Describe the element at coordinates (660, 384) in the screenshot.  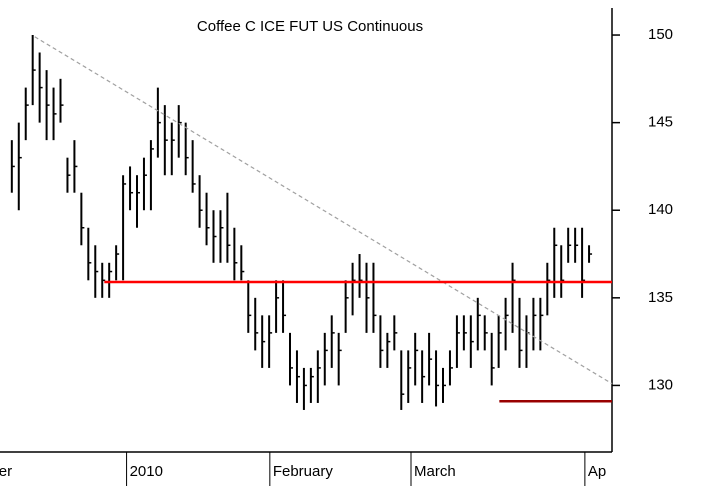
I see `y-tick-label: 130` at that location.